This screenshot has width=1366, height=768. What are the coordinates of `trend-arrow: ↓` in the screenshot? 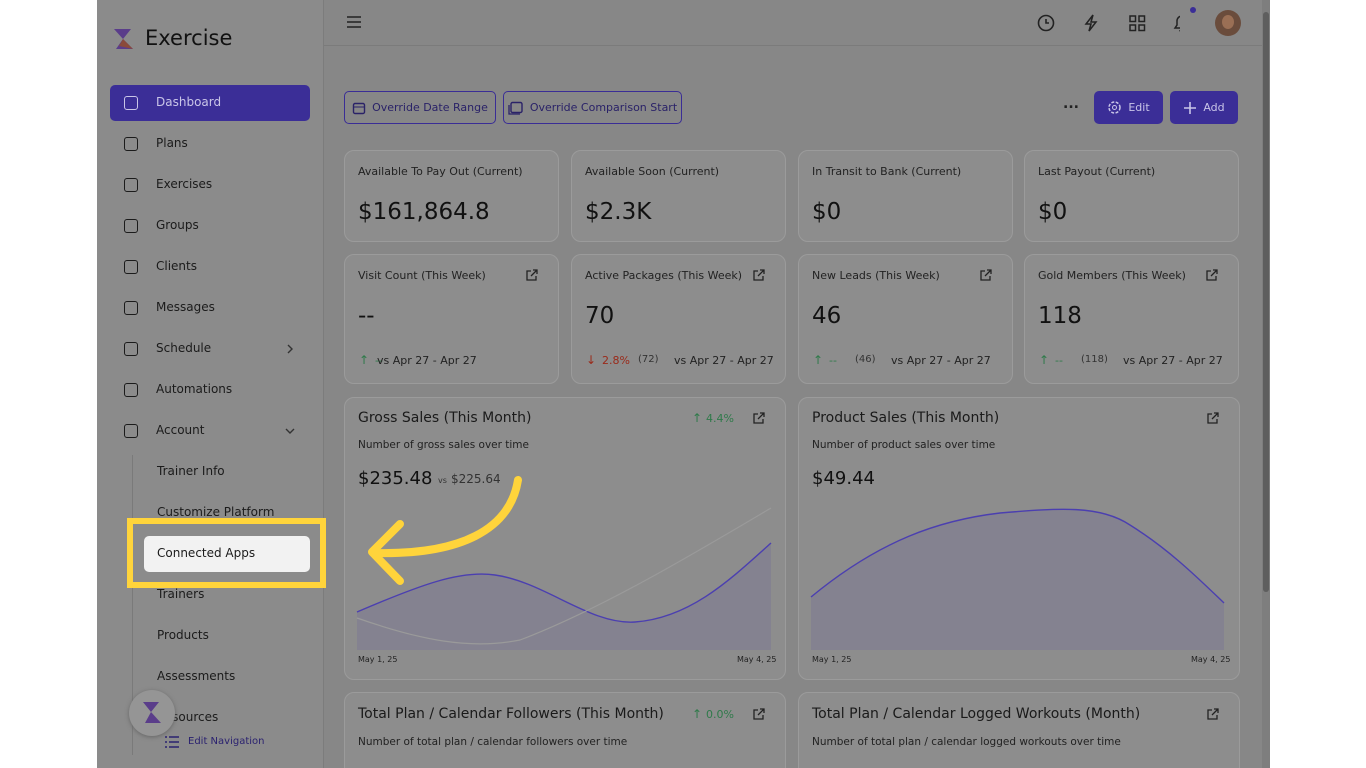 It's located at (591, 360).